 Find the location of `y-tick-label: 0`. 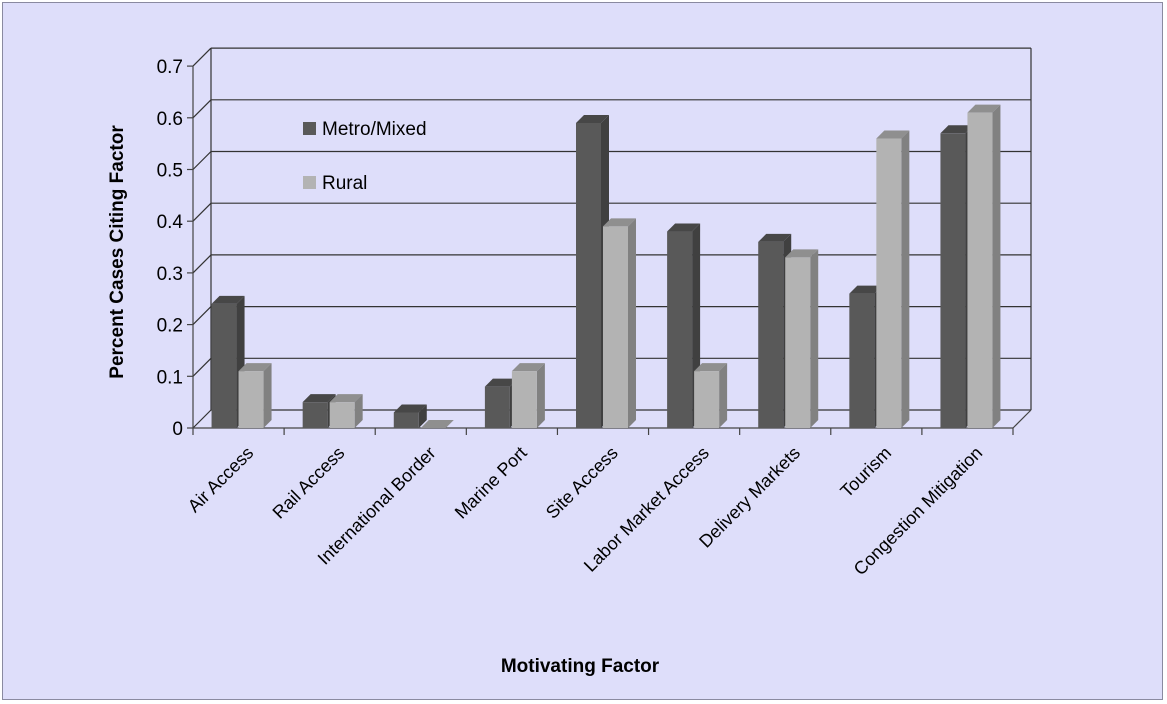

y-tick-label: 0 is located at coordinates (177, 429).